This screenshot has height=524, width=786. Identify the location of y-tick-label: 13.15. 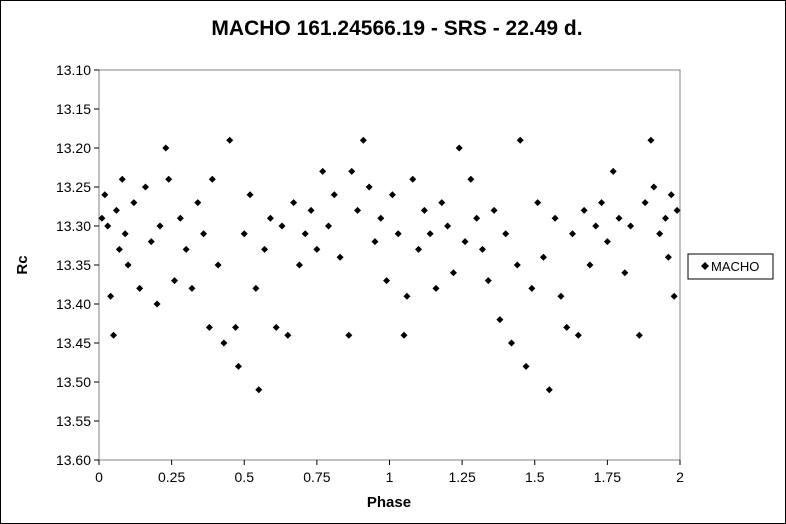
(73, 109).